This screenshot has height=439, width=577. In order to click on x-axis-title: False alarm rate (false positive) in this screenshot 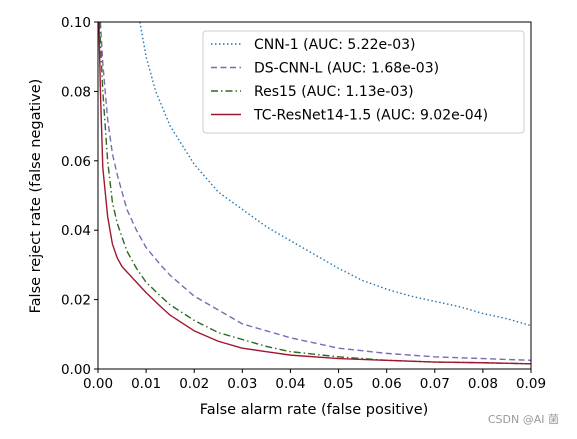, I will do `click(314, 410)`.